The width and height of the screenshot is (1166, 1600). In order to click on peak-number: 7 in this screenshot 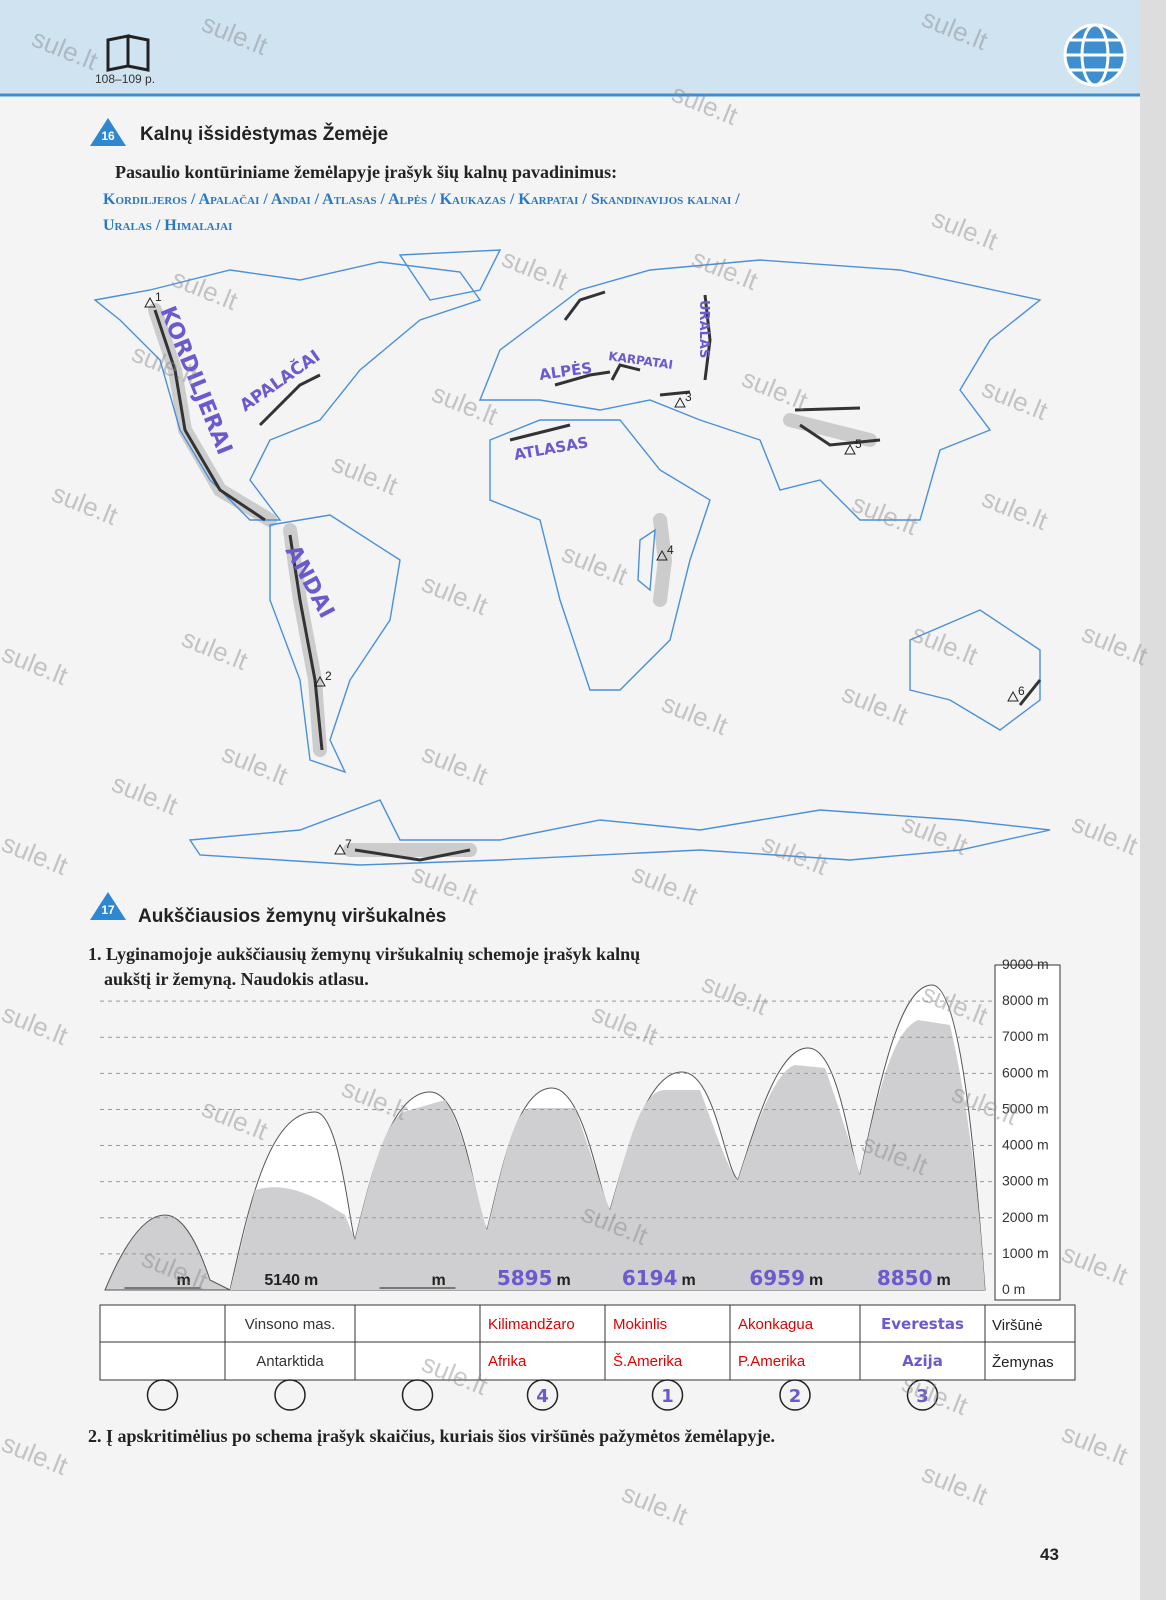, I will do `click(348, 844)`.